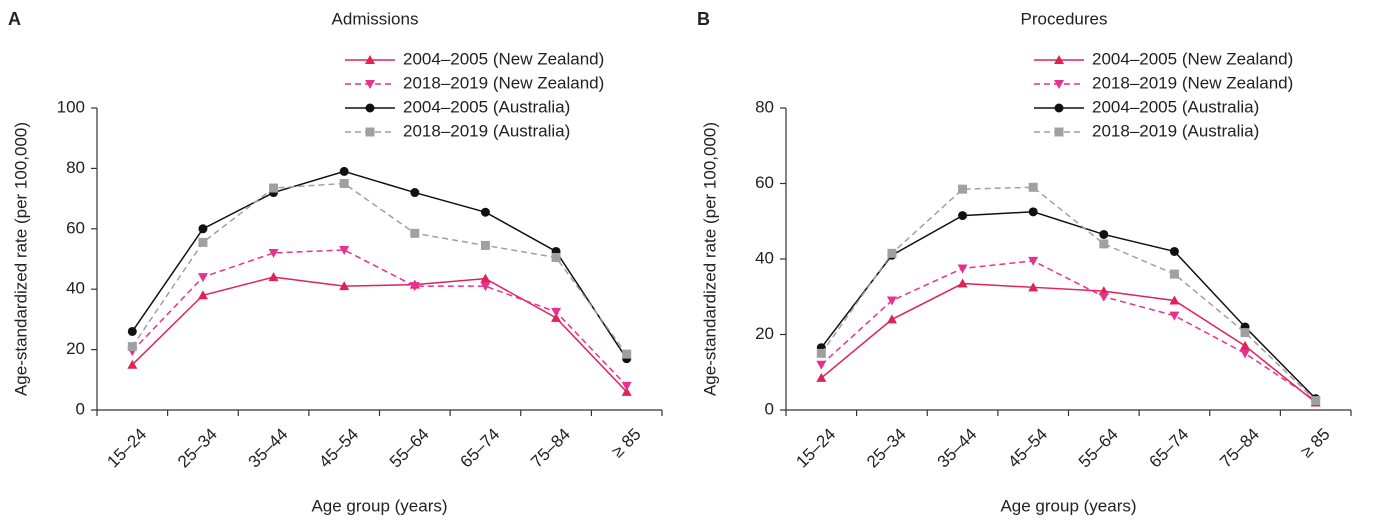 The width and height of the screenshot is (1378, 520). I want to click on panel-label: B, so click(703, 19).